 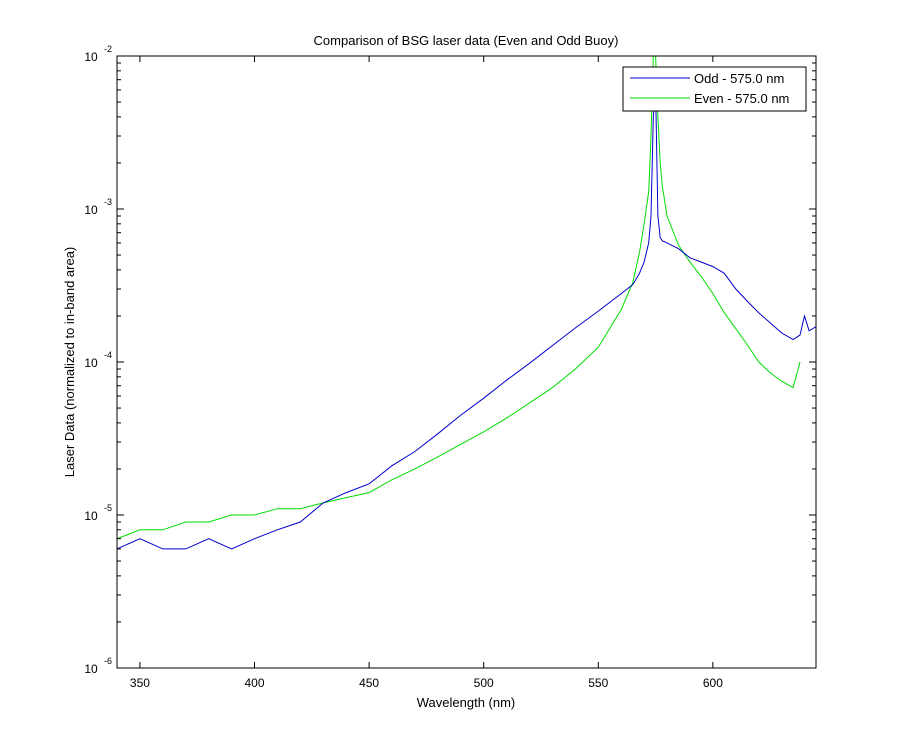 I want to click on y-tick-exponent: -3, so click(x=108, y=202).